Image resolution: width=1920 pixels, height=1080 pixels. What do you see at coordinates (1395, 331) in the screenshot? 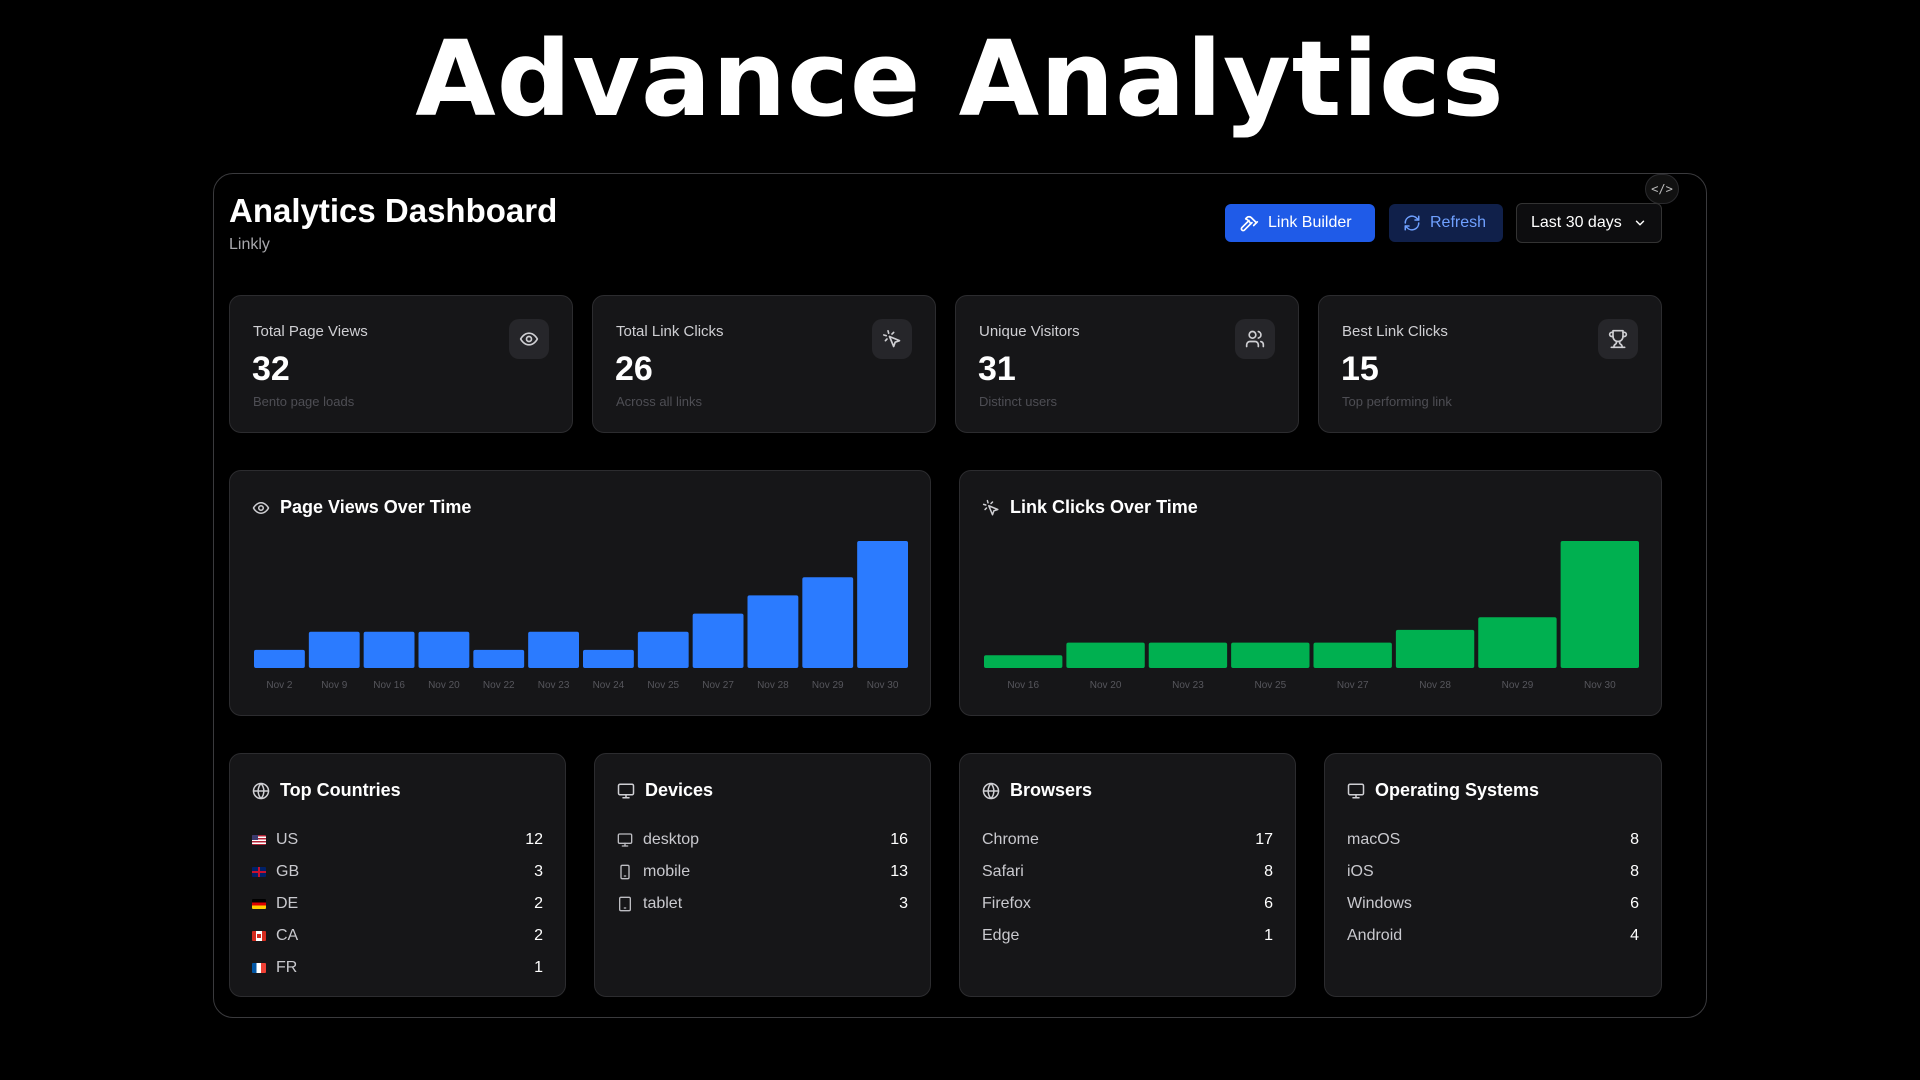
I see `stat-label: Best Link Clicks` at bounding box center [1395, 331].